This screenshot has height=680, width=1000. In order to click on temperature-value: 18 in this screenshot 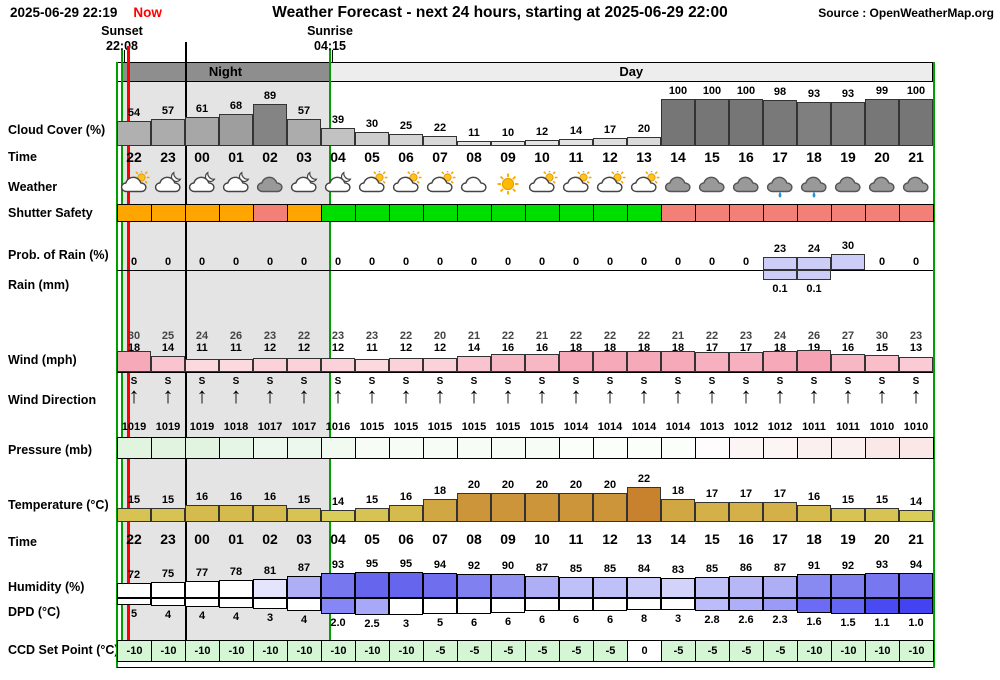, I will do `click(678, 490)`.